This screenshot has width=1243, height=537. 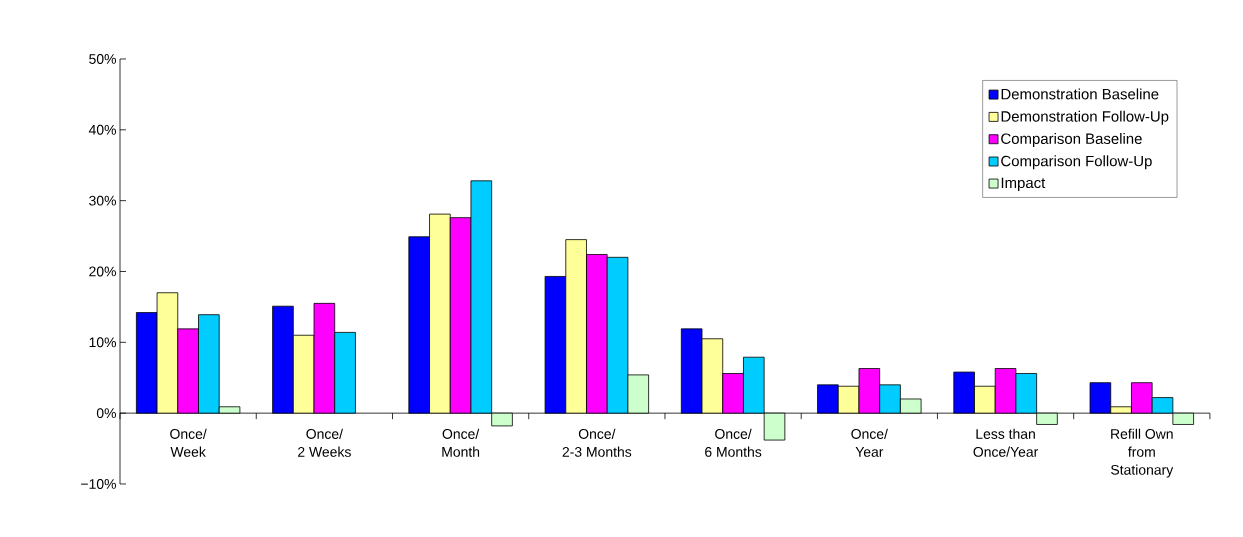 I want to click on legend-label: Comparison Baseline, so click(x=1071, y=140).